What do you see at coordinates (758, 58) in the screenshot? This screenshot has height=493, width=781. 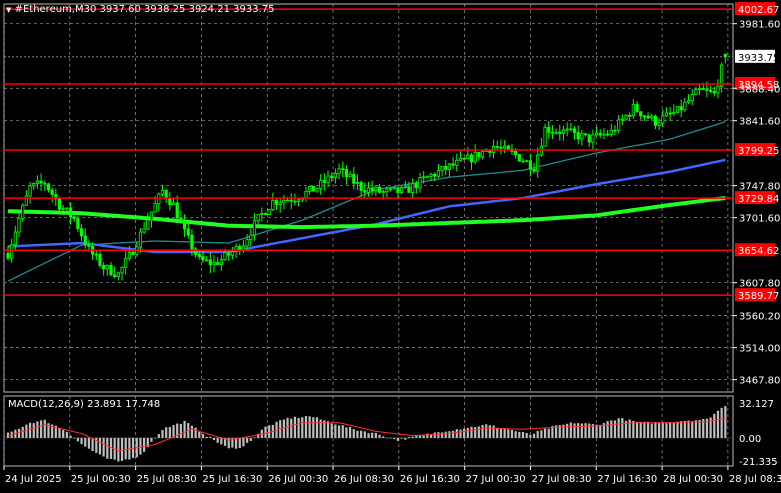 I see `current-price-label: 3933.75` at bounding box center [758, 58].